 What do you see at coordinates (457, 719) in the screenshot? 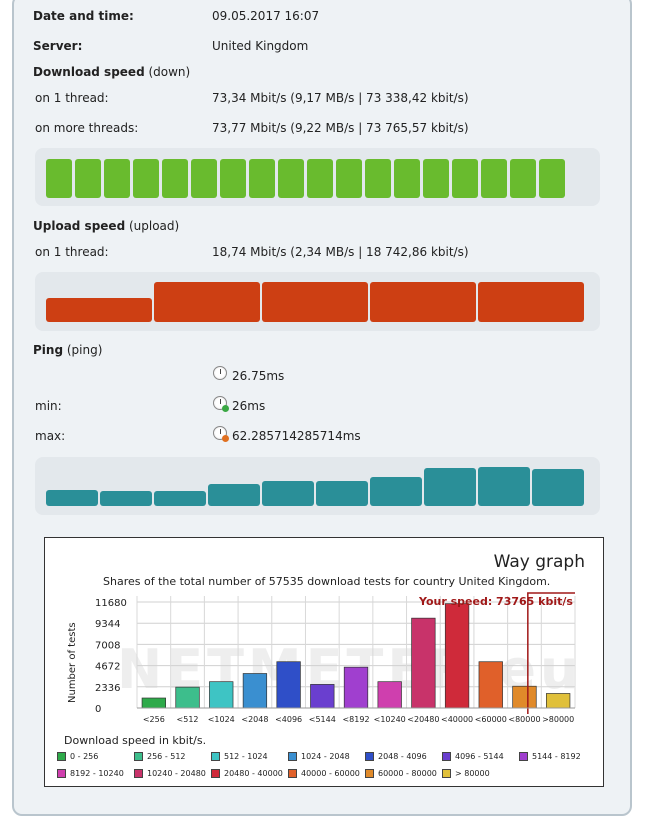
I see `x-tick-label: <40000` at bounding box center [457, 719].